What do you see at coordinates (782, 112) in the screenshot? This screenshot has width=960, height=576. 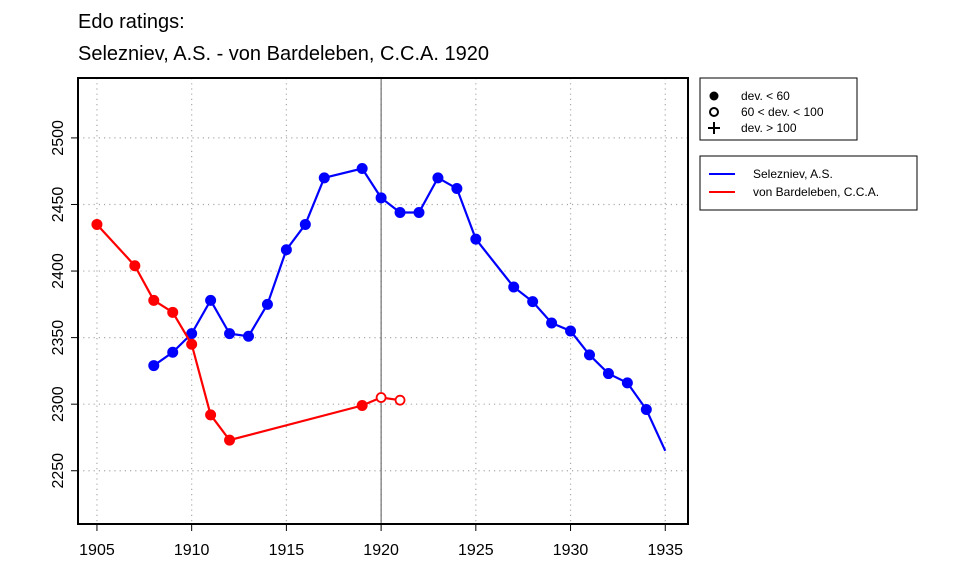 I see `legend-marker-label-1: 60 < dev. < 100` at bounding box center [782, 112].